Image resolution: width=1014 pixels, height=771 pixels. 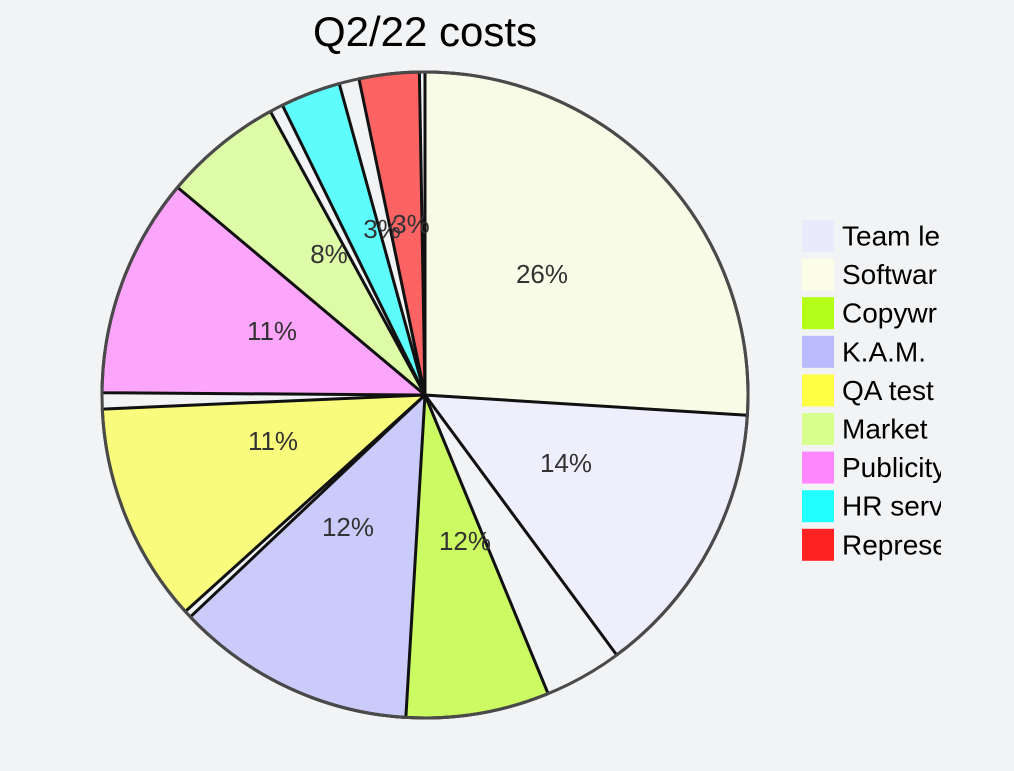 I want to click on legend-label-2: Softwar, so click(x=889, y=274).